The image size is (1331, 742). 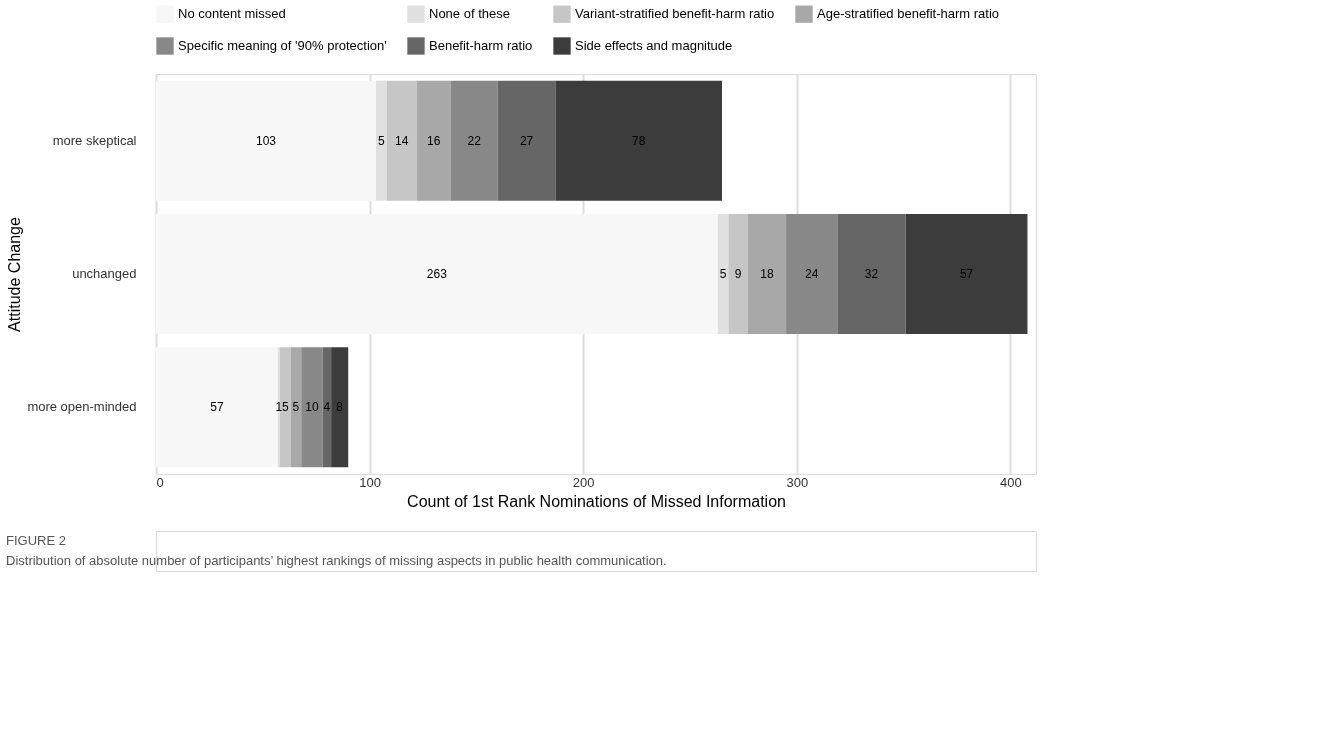 I want to click on text: Distribution of absolute number of participants’ highest rankings of missing aspects in public health communication., so click(x=336, y=560).